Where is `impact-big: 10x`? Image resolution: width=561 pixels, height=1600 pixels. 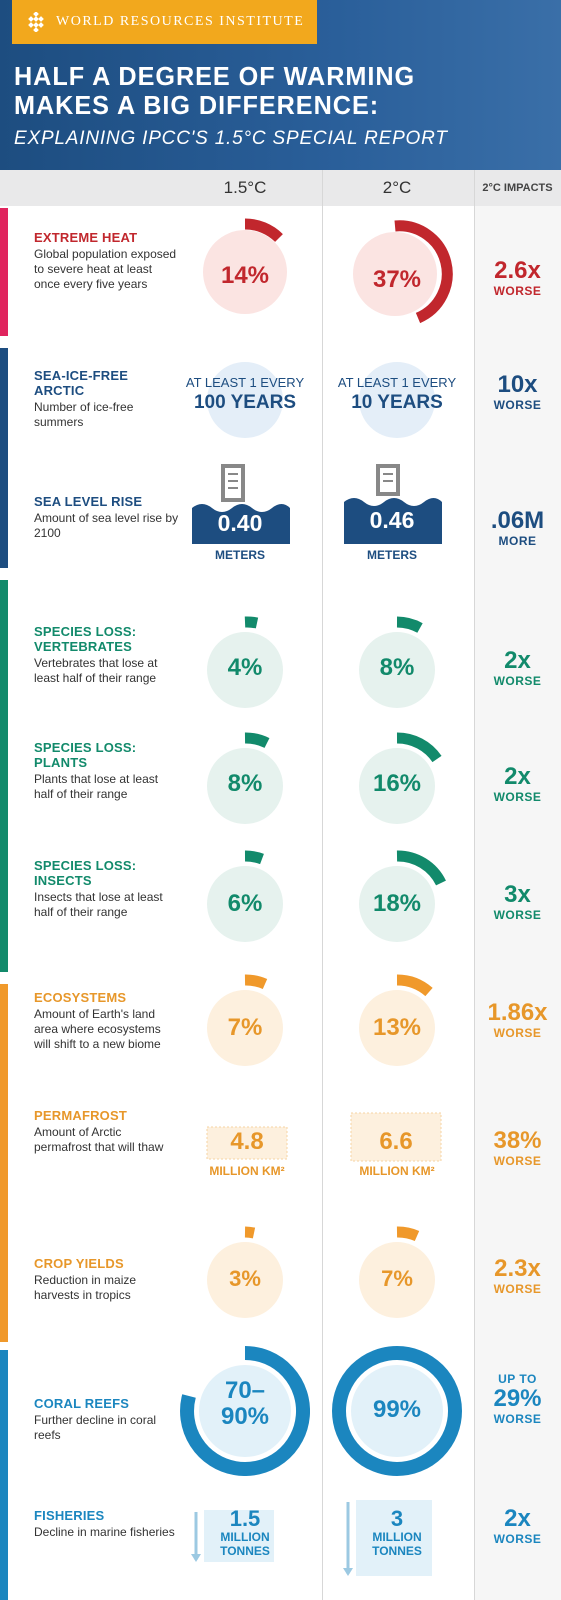 impact-big: 10x is located at coordinates (517, 384).